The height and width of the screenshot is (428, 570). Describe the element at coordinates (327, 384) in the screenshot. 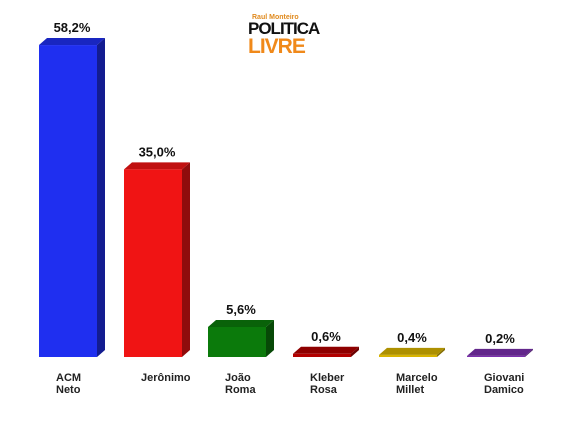

I see `x-tick-label: Kleber Rosa` at that location.